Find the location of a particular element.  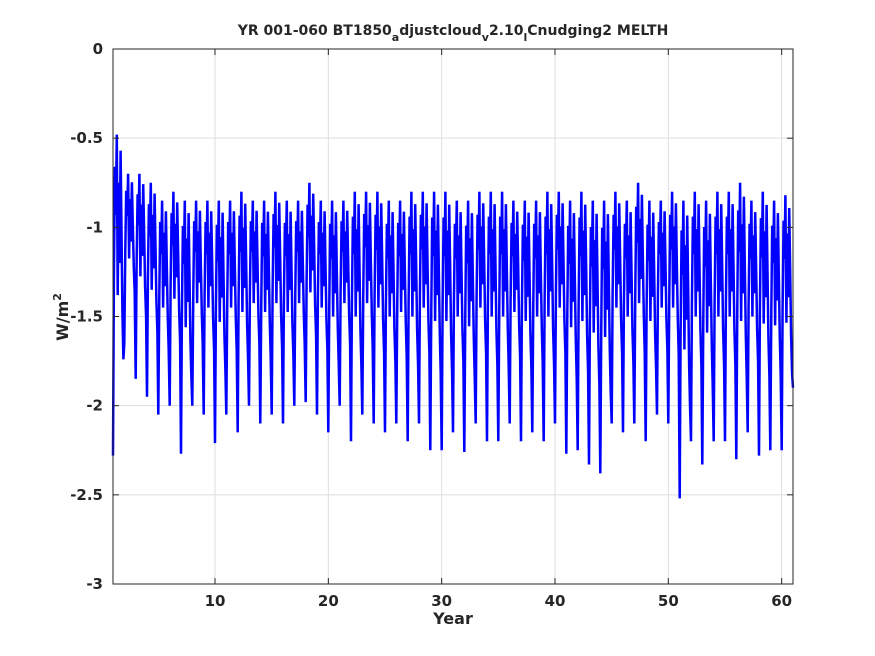

x-tick-label: 30 is located at coordinates (441, 601).